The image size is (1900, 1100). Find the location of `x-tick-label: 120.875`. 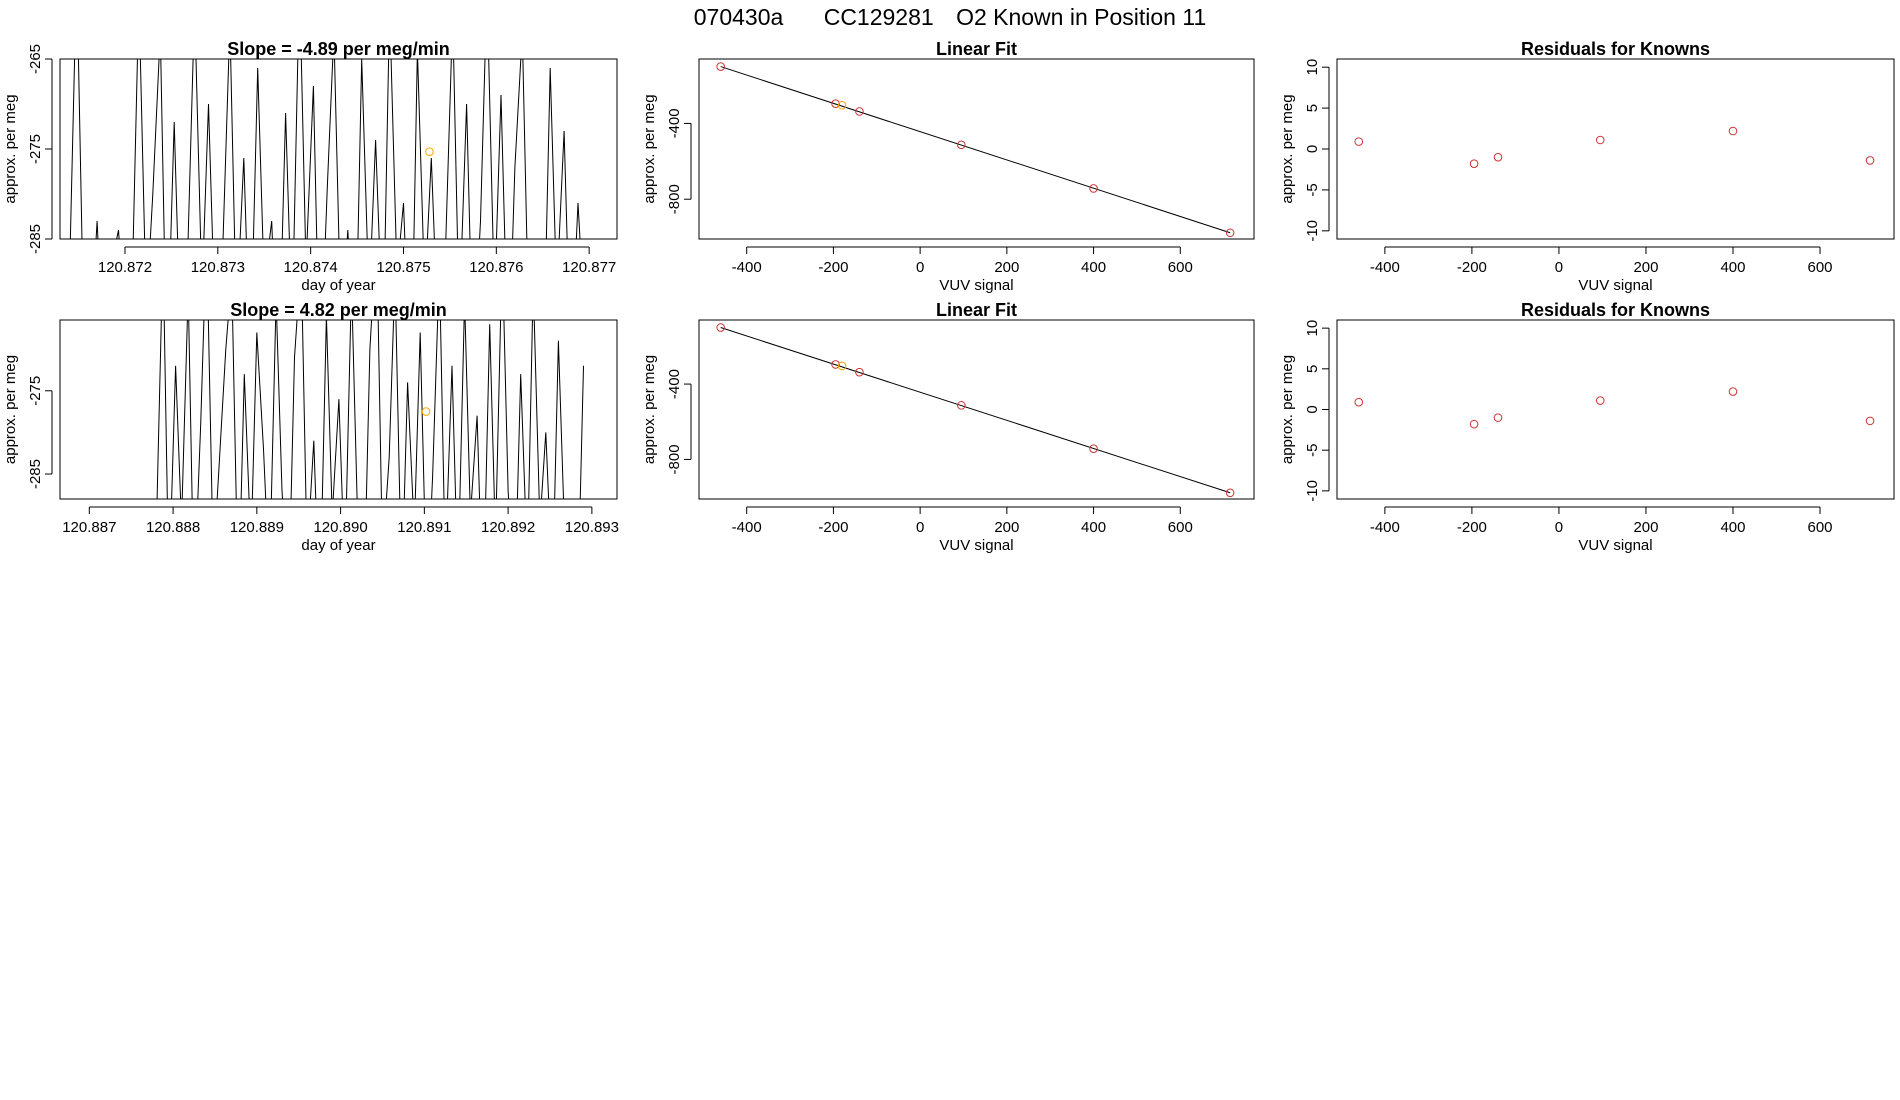

x-tick-label: 120.875 is located at coordinates (403, 267).